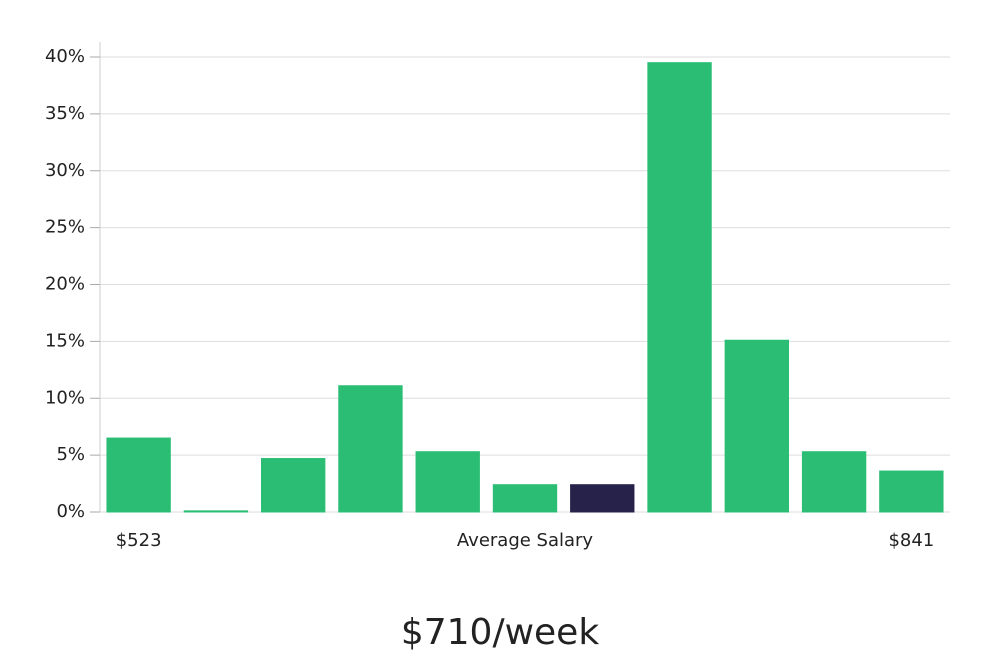  Describe the element at coordinates (65, 227) in the screenshot. I see `y-tick-label: 25%` at that location.